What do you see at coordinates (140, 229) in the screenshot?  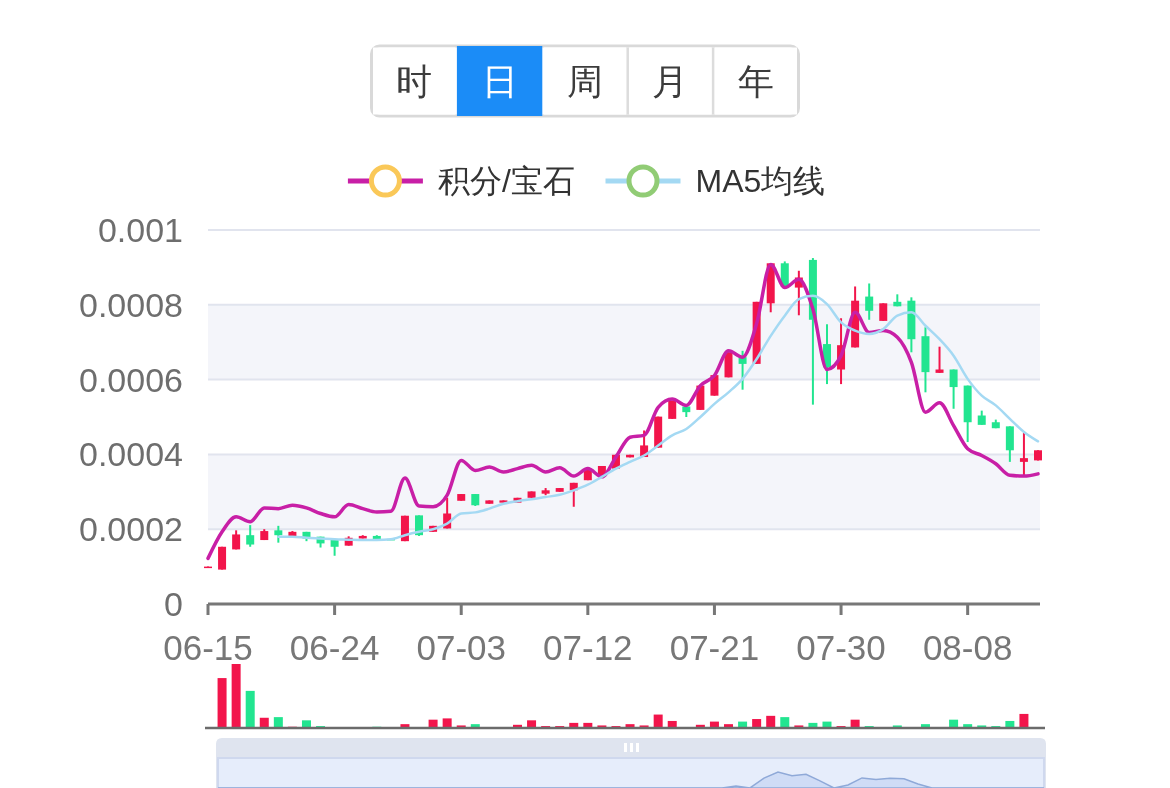 I see `y-tick-label: 0.001` at bounding box center [140, 229].